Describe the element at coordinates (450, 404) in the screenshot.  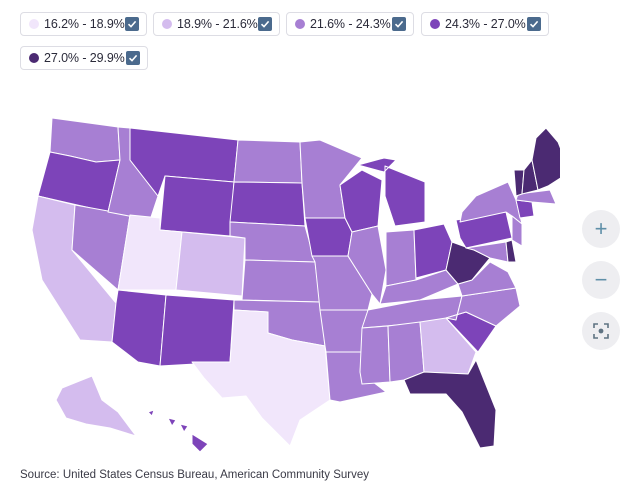
I see `state-florida` at that location.